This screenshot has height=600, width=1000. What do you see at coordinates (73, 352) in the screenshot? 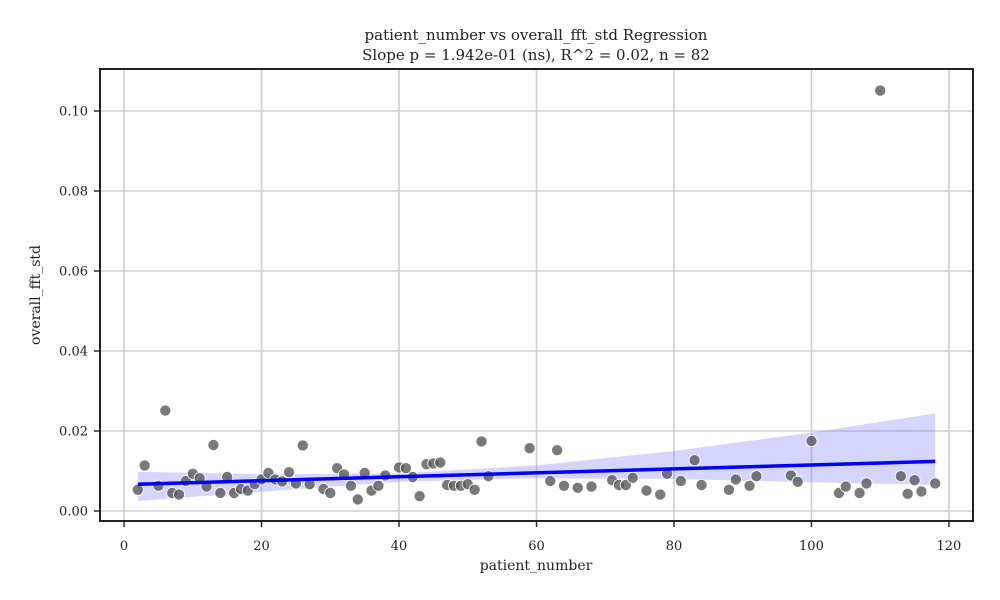
I see `y-tick-label: 0.04` at bounding box center [73, 352].